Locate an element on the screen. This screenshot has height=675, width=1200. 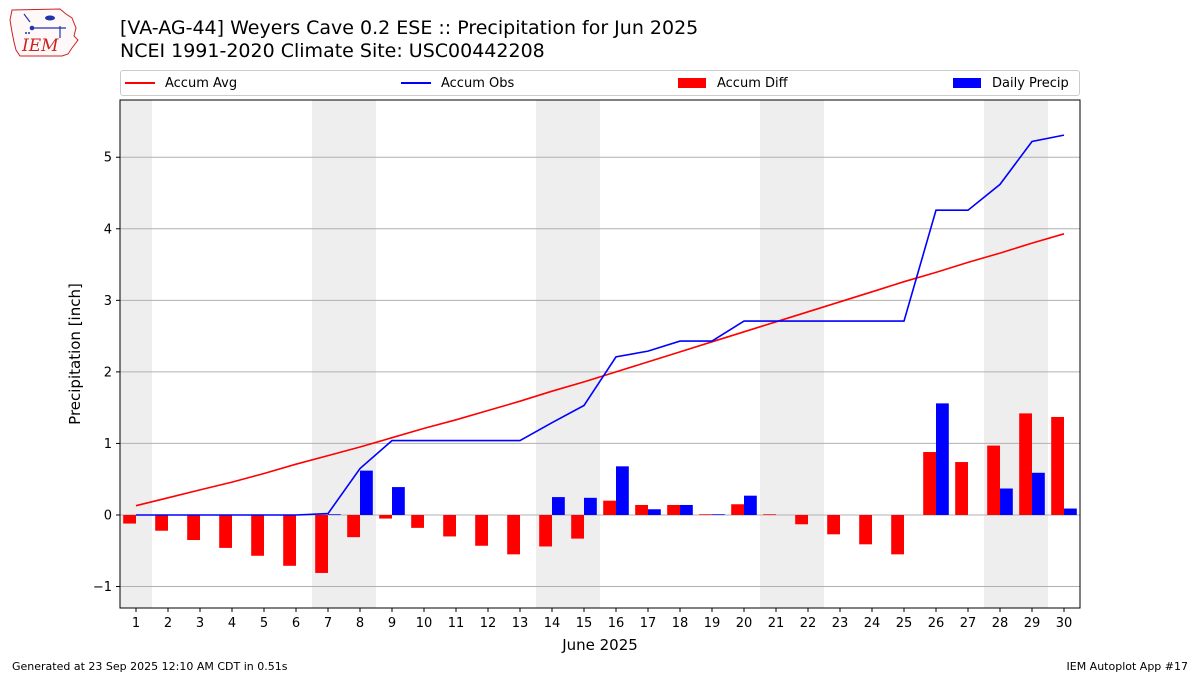
x-tick-label-12: 12 is located at coordinates (488, 623).